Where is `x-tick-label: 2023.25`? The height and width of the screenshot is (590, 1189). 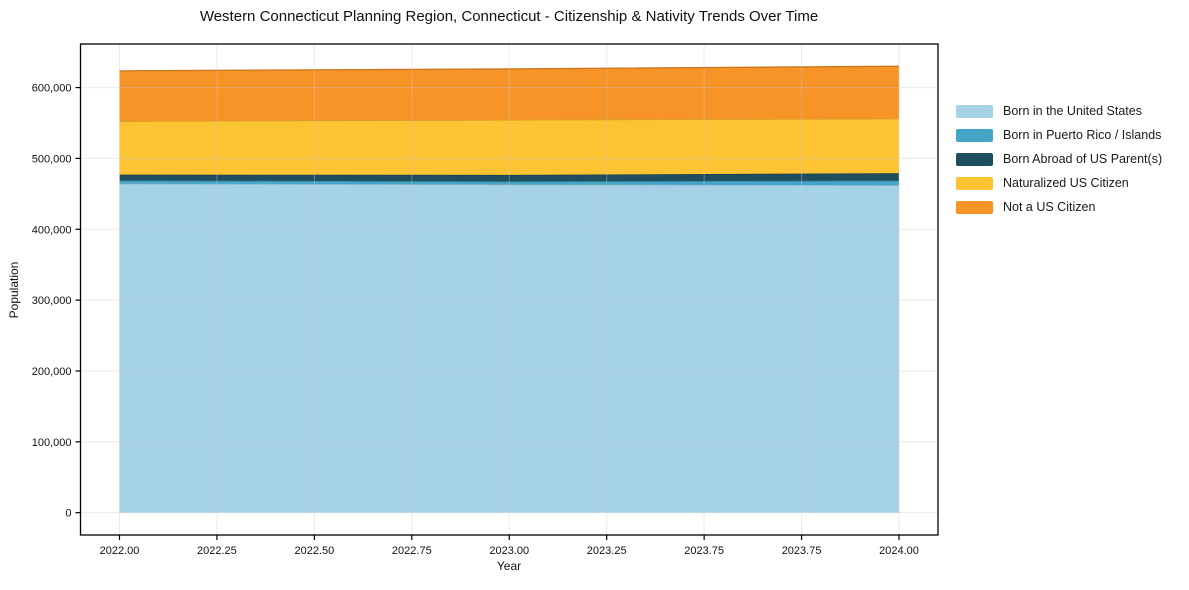 x-tick-label: 2023.25 is located at coordinates (607, 551).